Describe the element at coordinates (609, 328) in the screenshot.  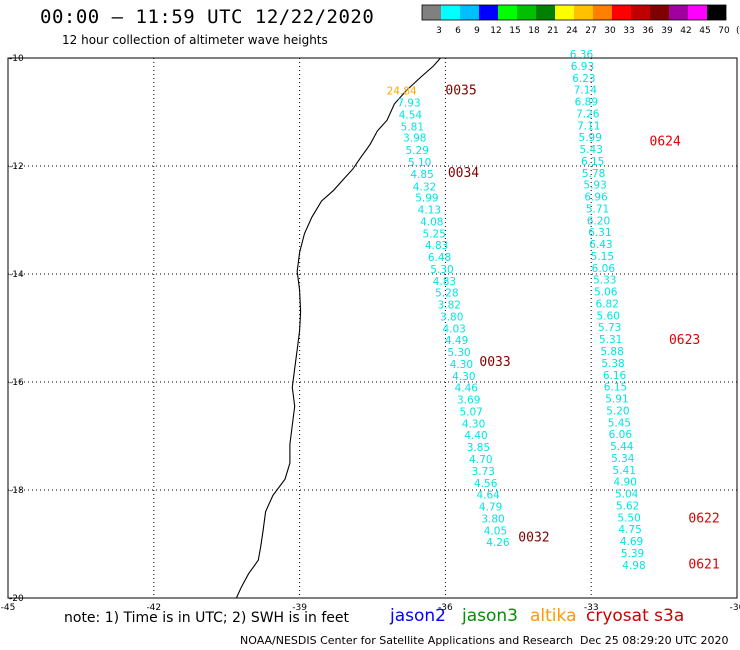
I see `wave-height-value: 5.73` at that location.